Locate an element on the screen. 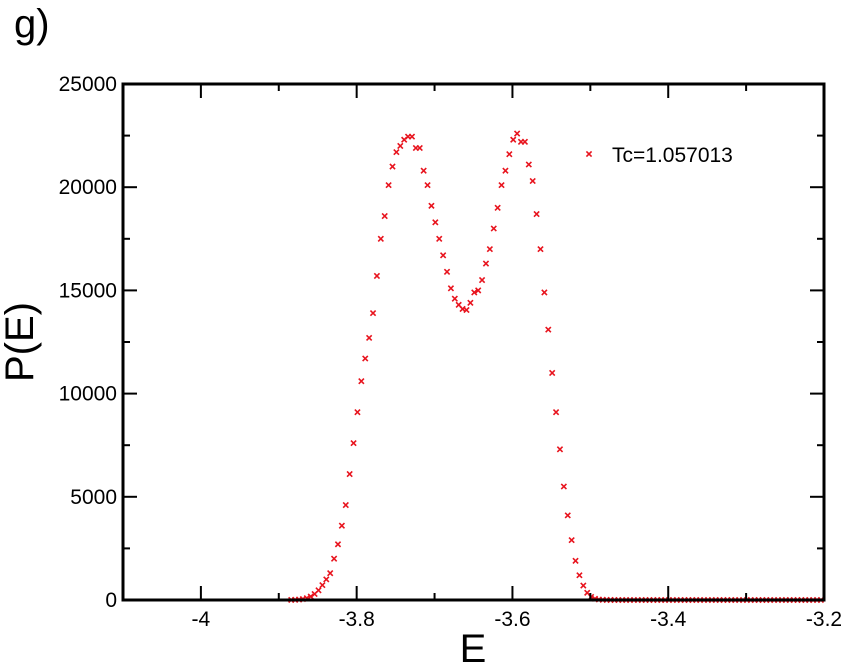  x-tick-label: -3.6 is located at coordinates (512, 619).